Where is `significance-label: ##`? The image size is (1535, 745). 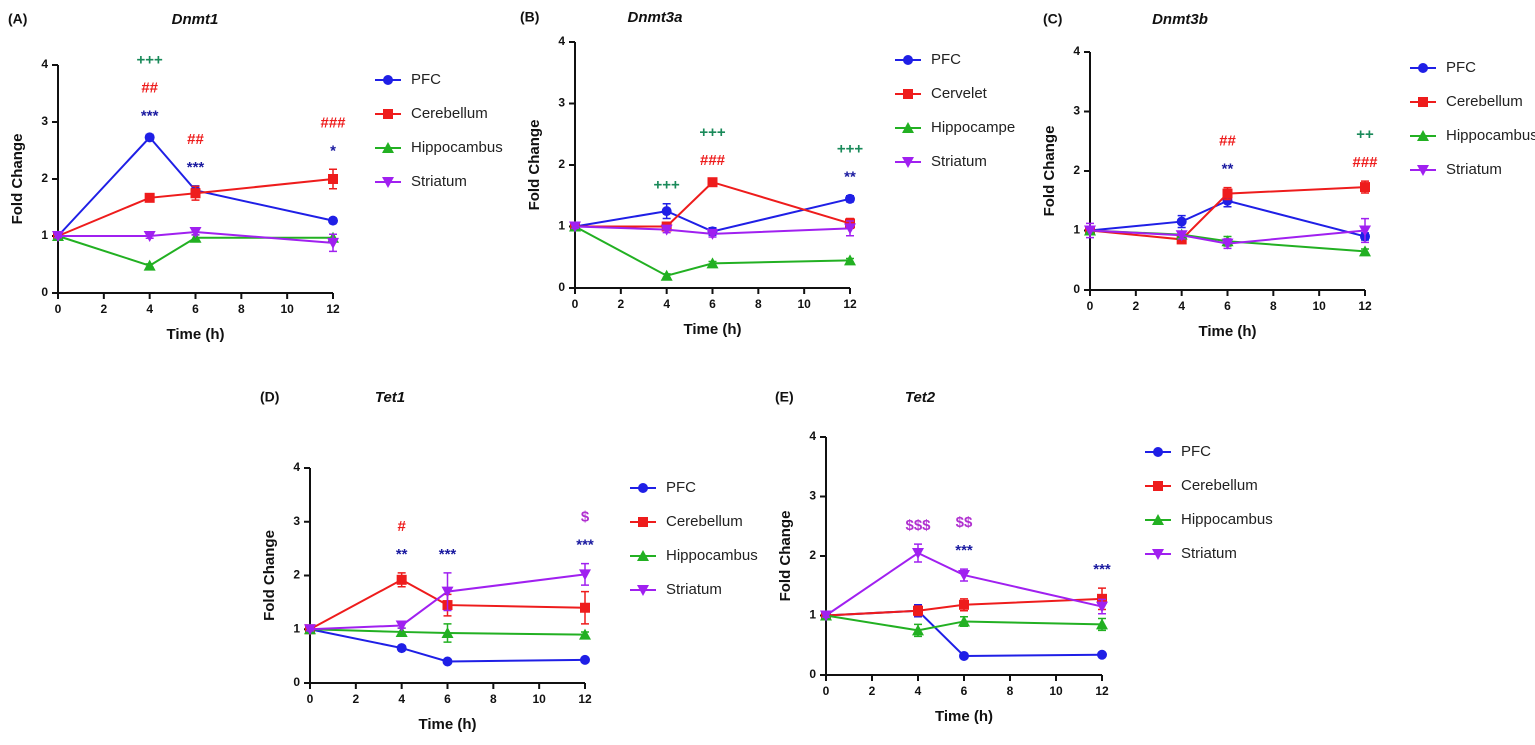
significance-label: ## is located at coordinates (149, 88).